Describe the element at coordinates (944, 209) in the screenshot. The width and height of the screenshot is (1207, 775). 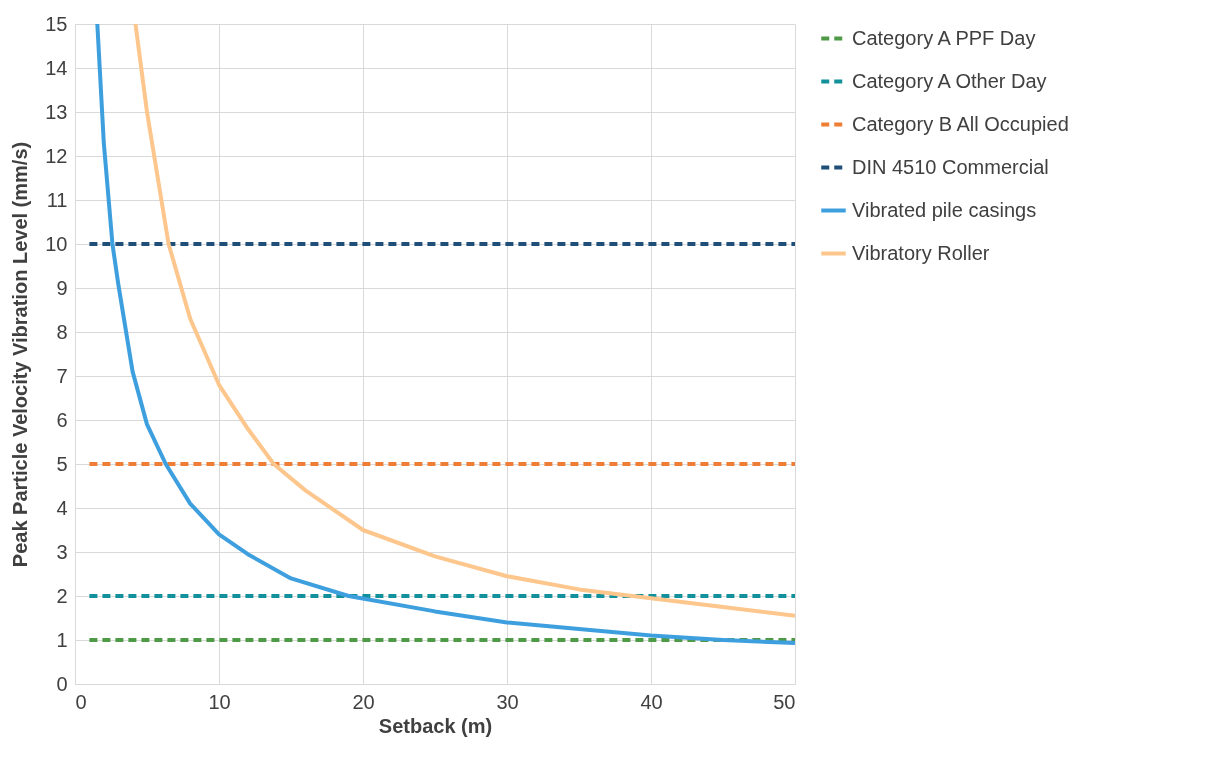
I see `legend-label: Vibrated pile casings` at that location.